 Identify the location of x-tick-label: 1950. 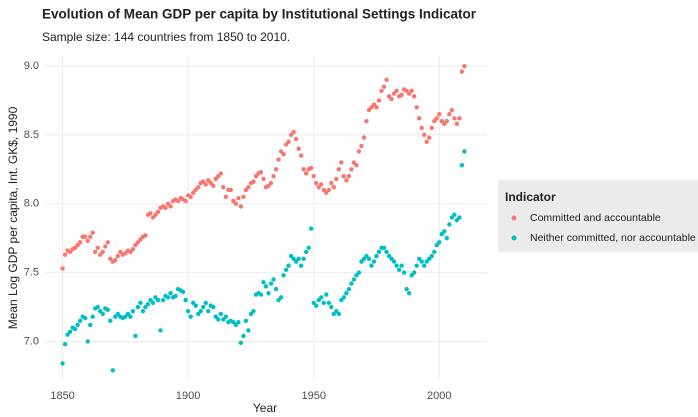
(313, 396).